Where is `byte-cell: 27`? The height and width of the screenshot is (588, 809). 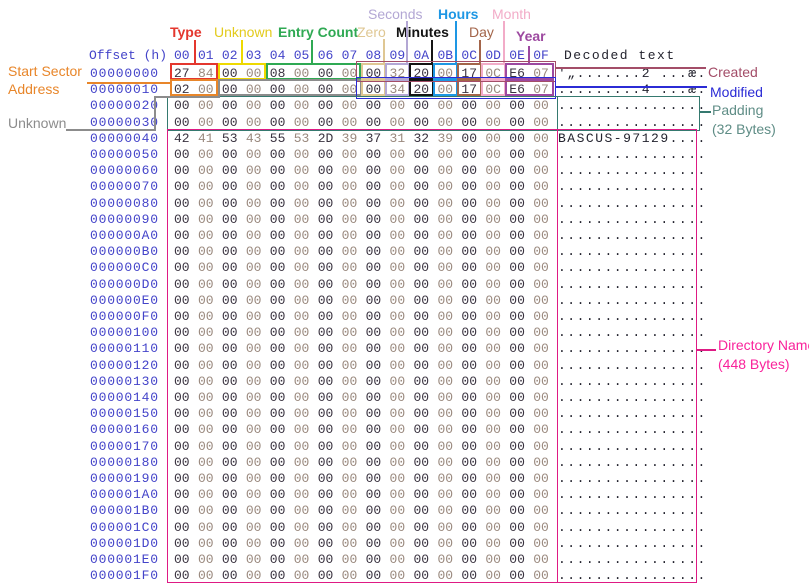 byte-cell: 27 is located at coordinates (182, 73).